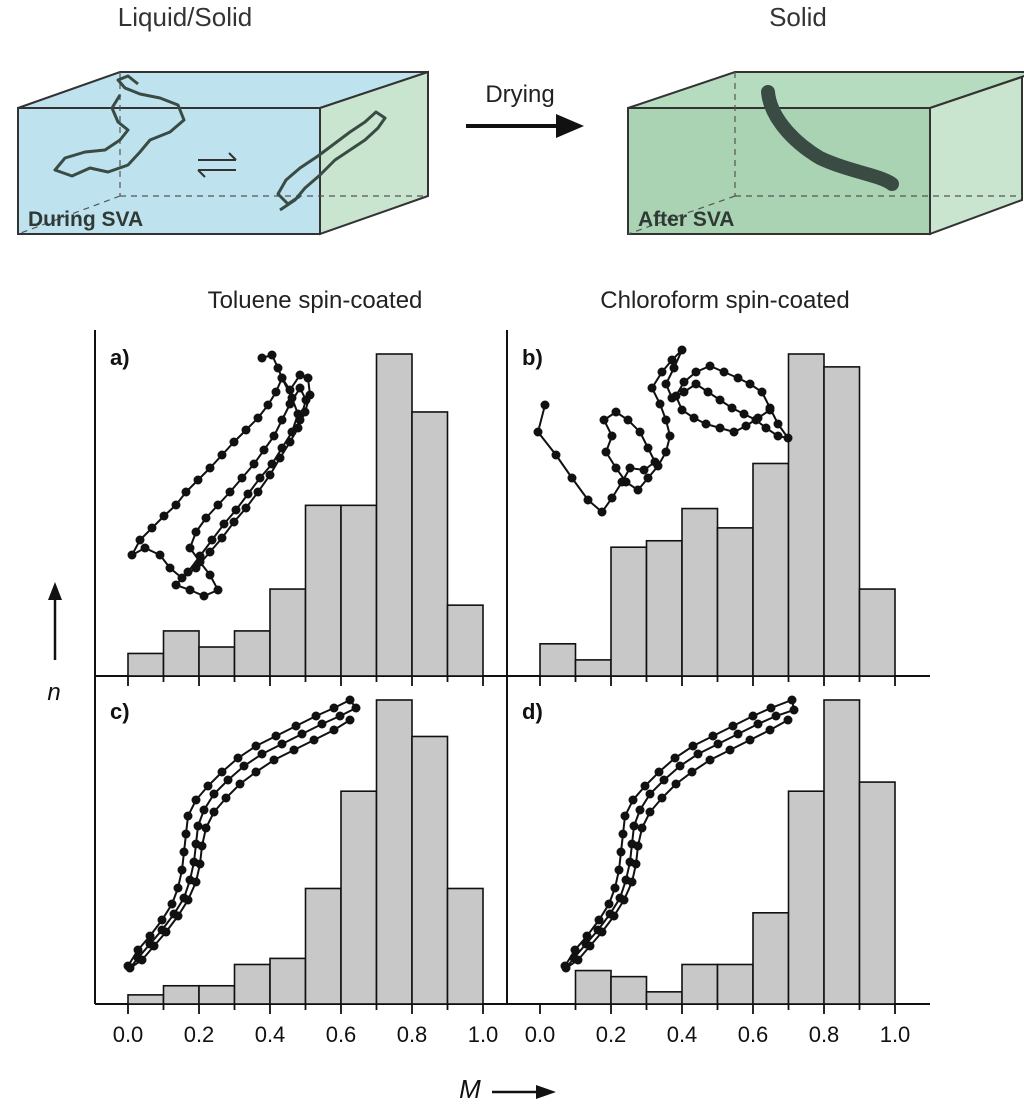 The width and height of the screenshot is (1024, 1117). I want to click on left-box-front, so click(169, 171).